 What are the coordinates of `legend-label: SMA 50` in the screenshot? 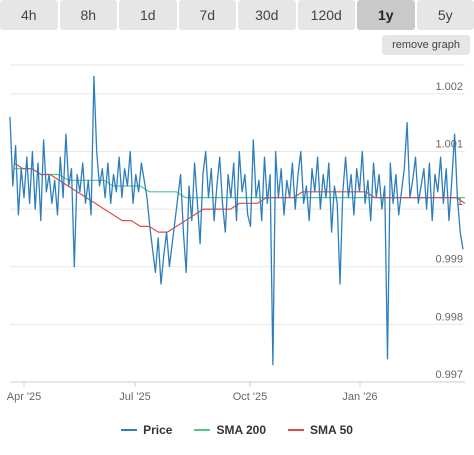 It's located at (331, 430).